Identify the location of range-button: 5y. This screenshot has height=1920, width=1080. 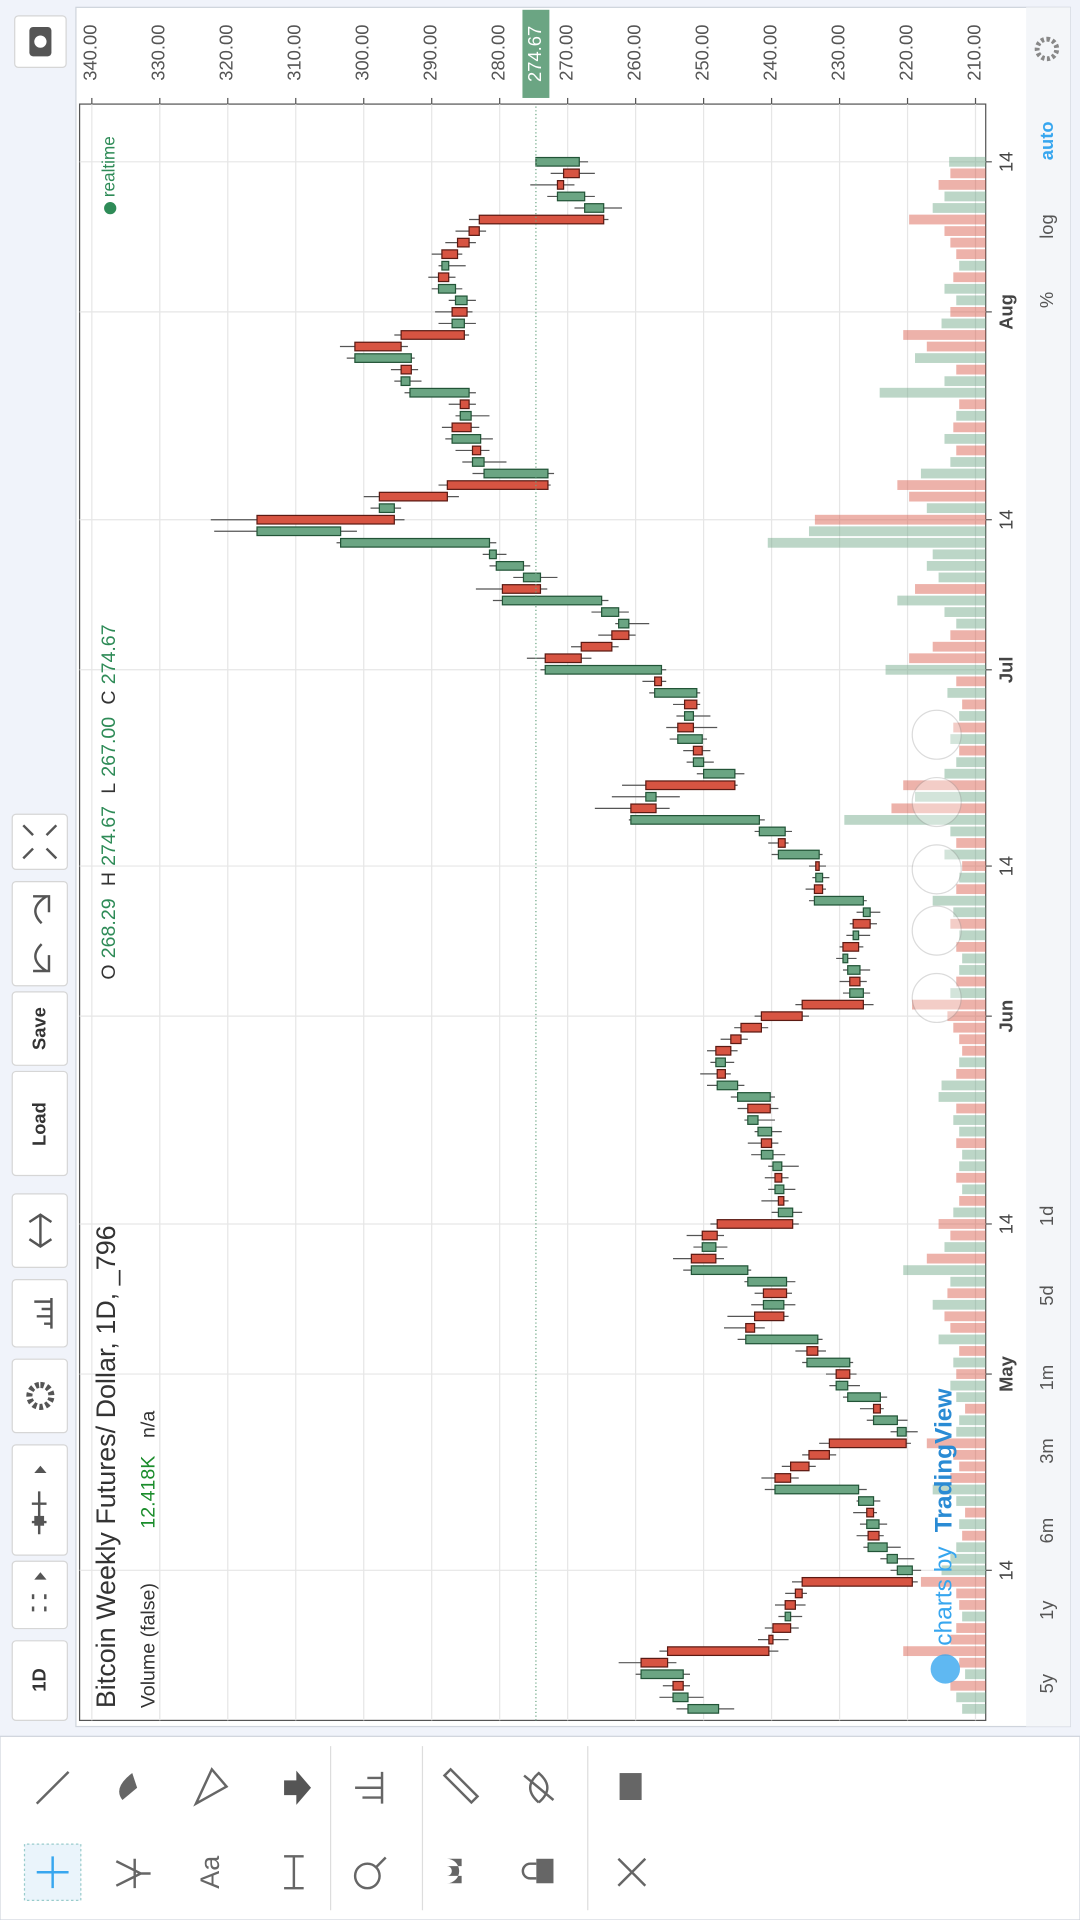
(1046, 1683).